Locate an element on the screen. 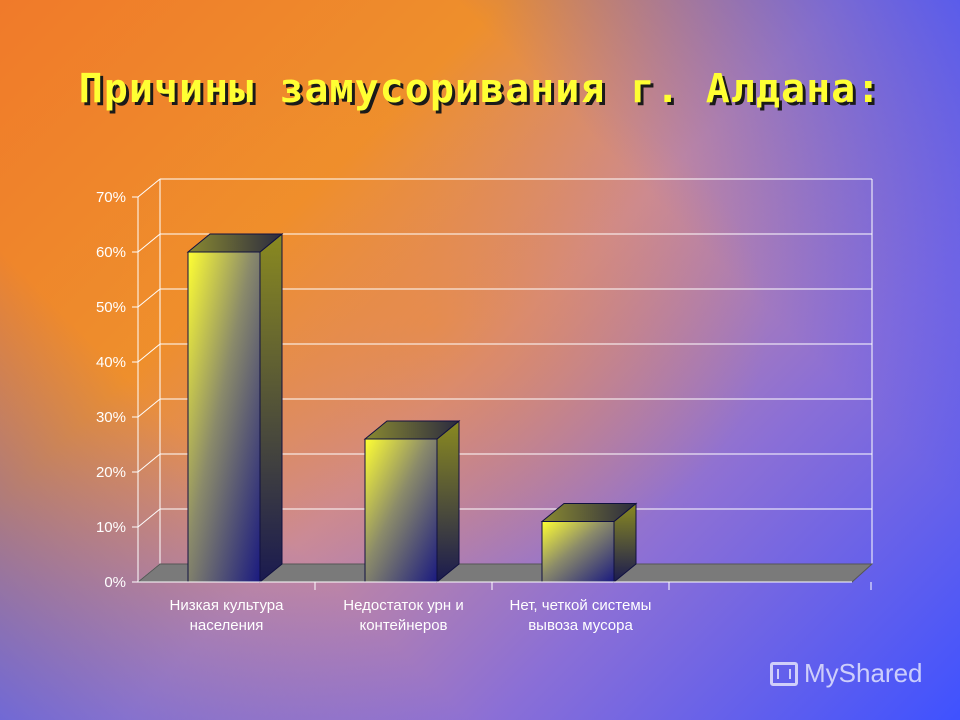  presentation-icon is located at coordinates (784, 673).